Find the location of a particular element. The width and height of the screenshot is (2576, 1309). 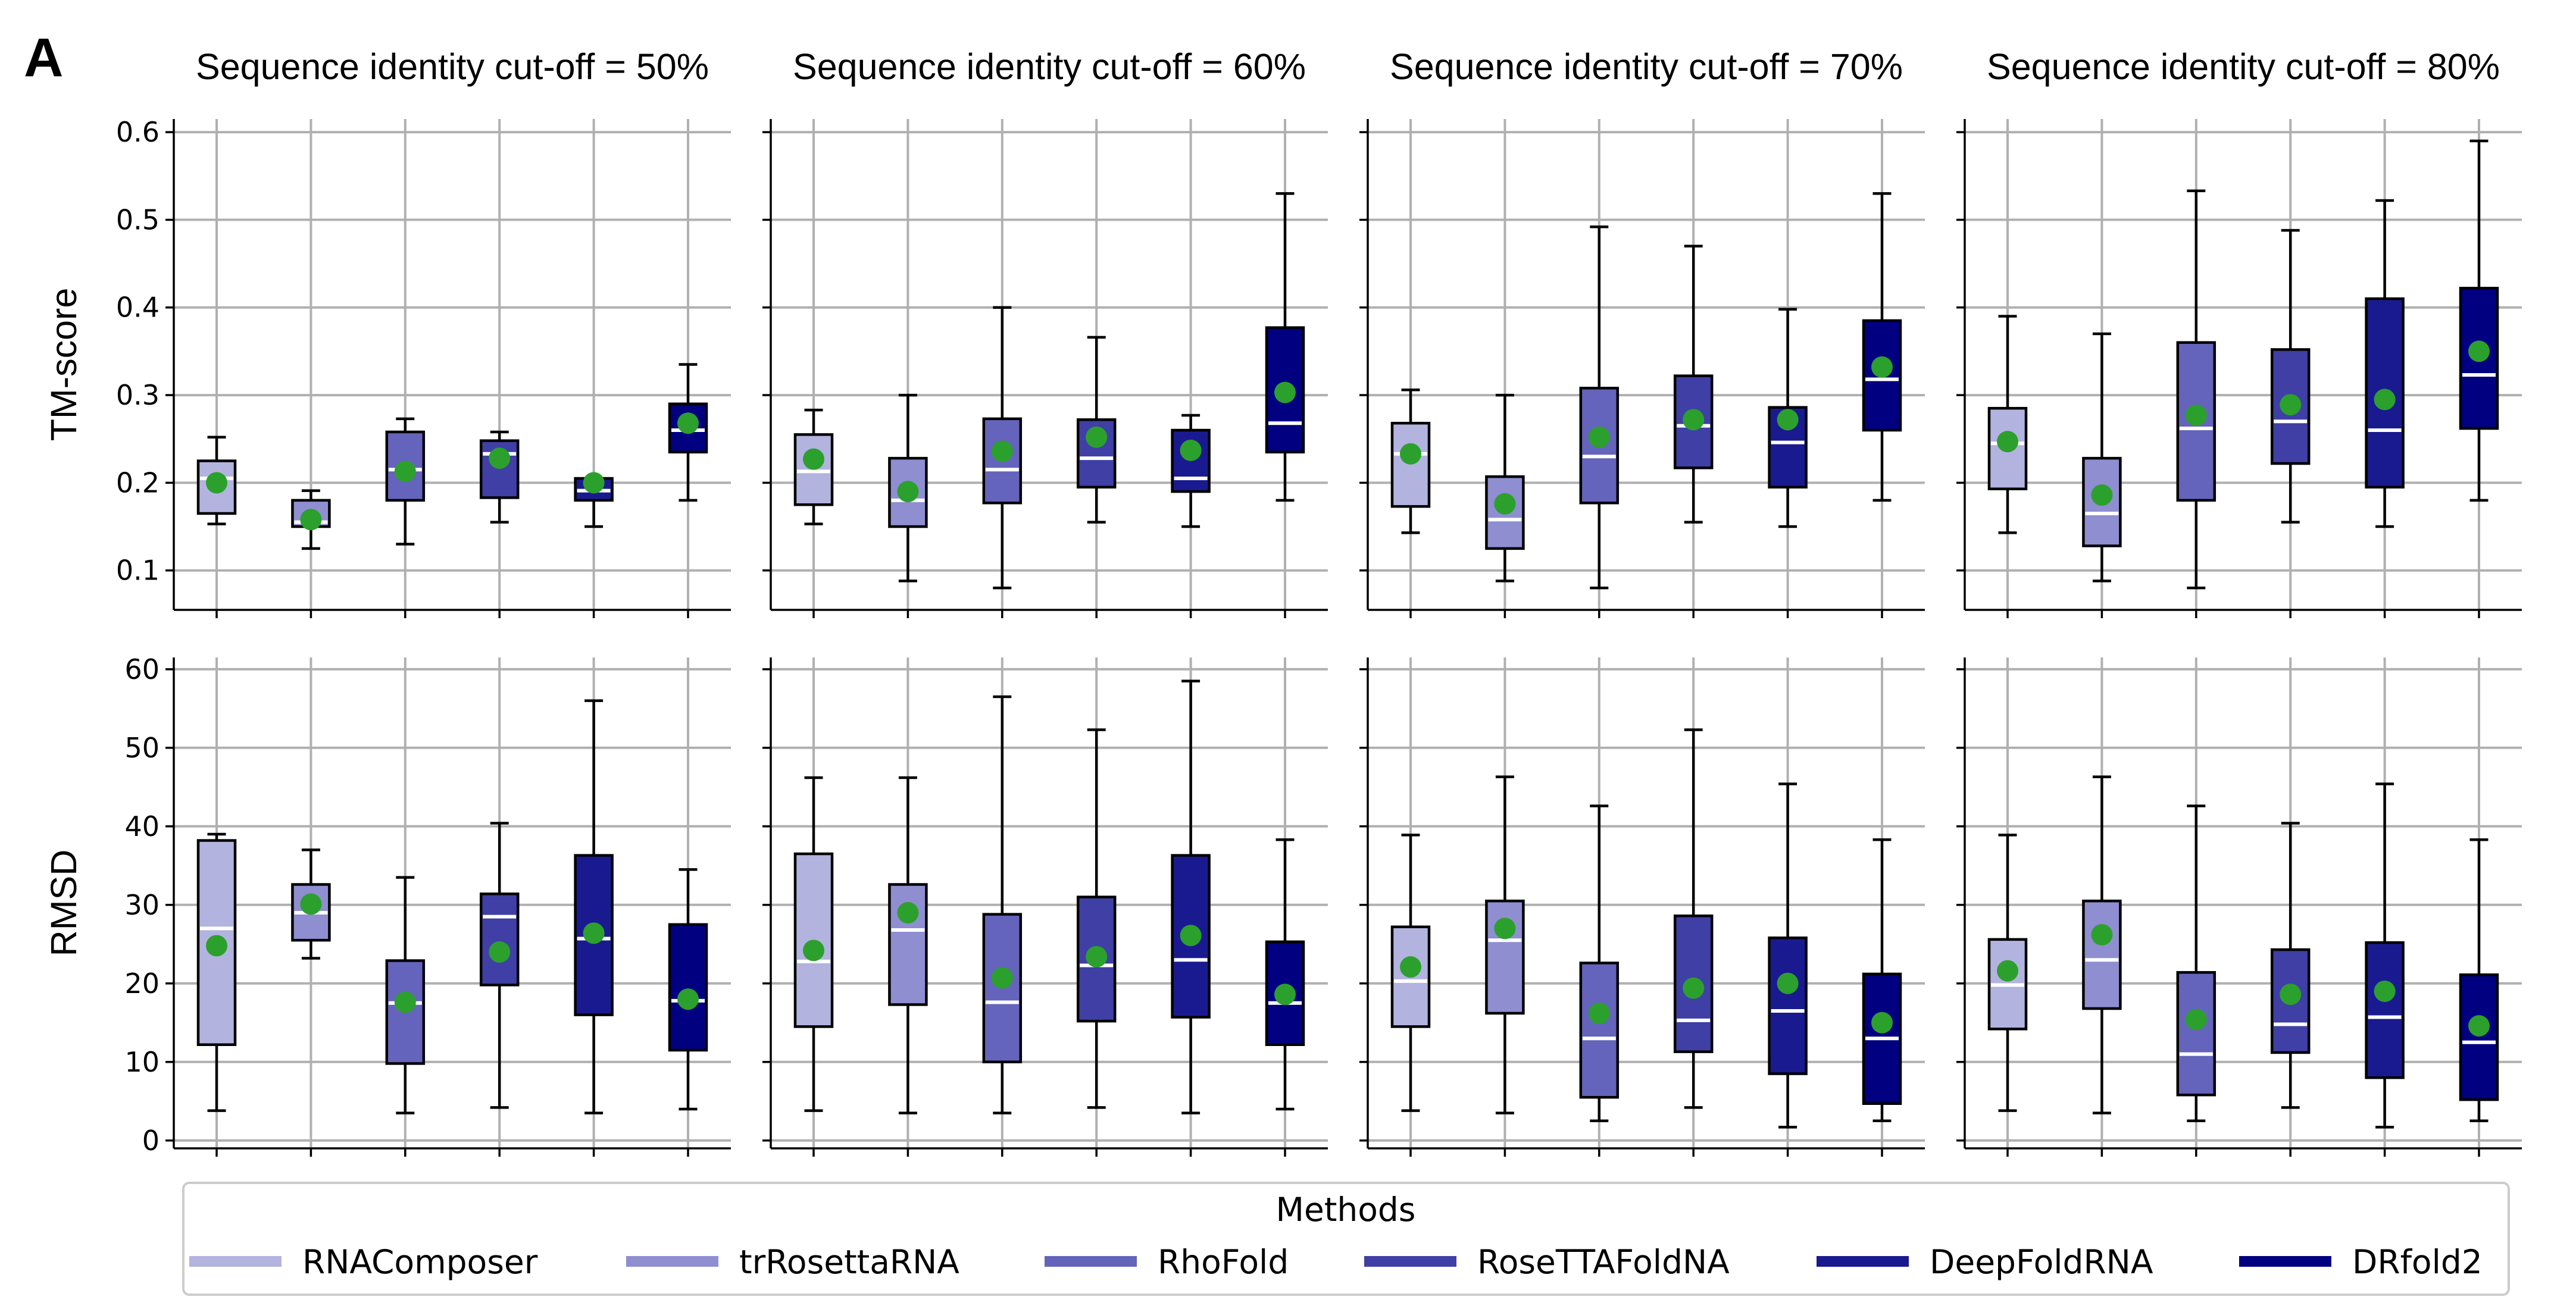

y-axis-label: RMSD is located at coordinates (63, 903).